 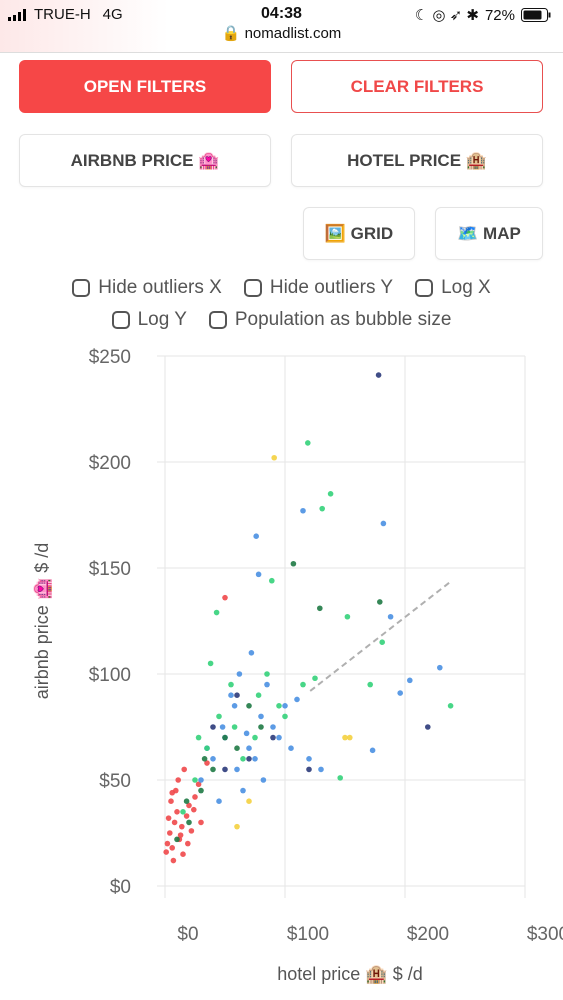 I want to click on carrier: TRUE-H 4G, so click(x=65, y=14).